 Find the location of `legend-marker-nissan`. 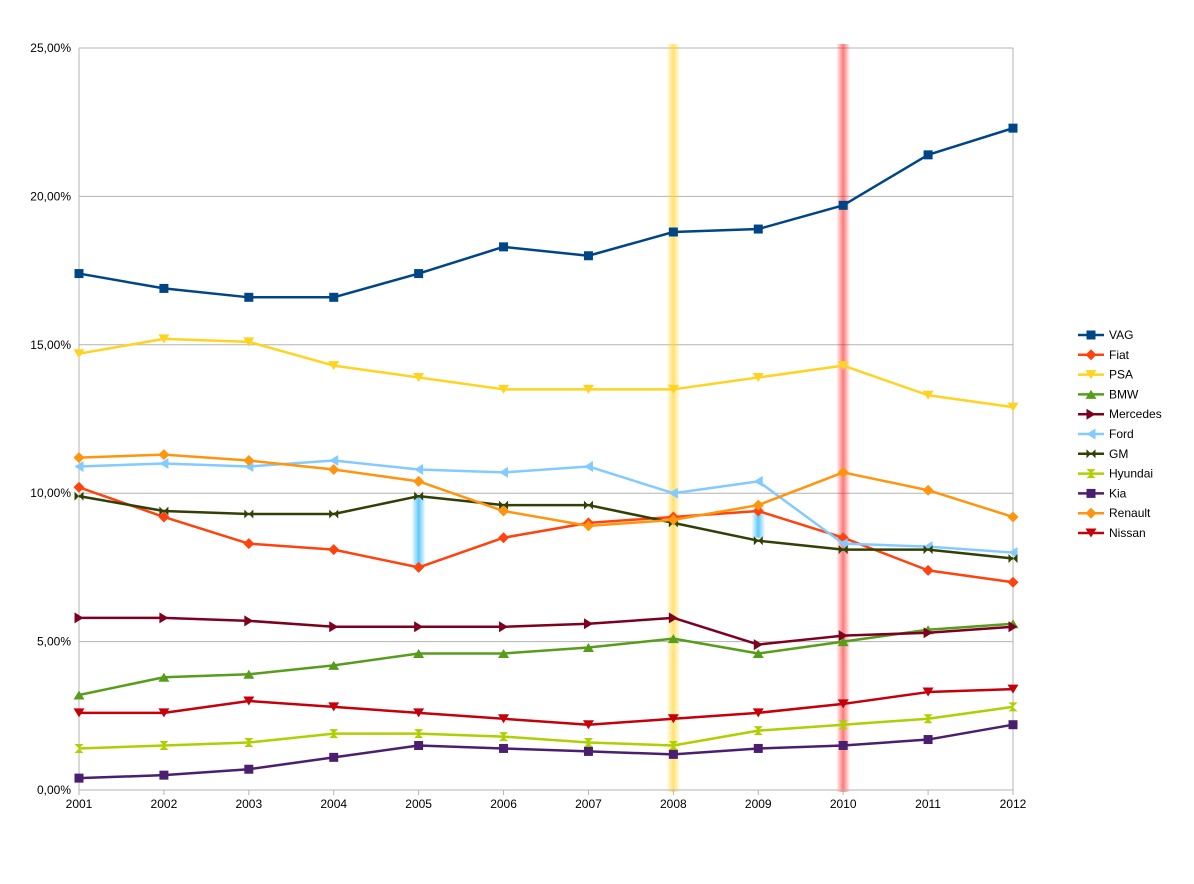

legend-marker-nissan is located at coordinates (1091, 533).